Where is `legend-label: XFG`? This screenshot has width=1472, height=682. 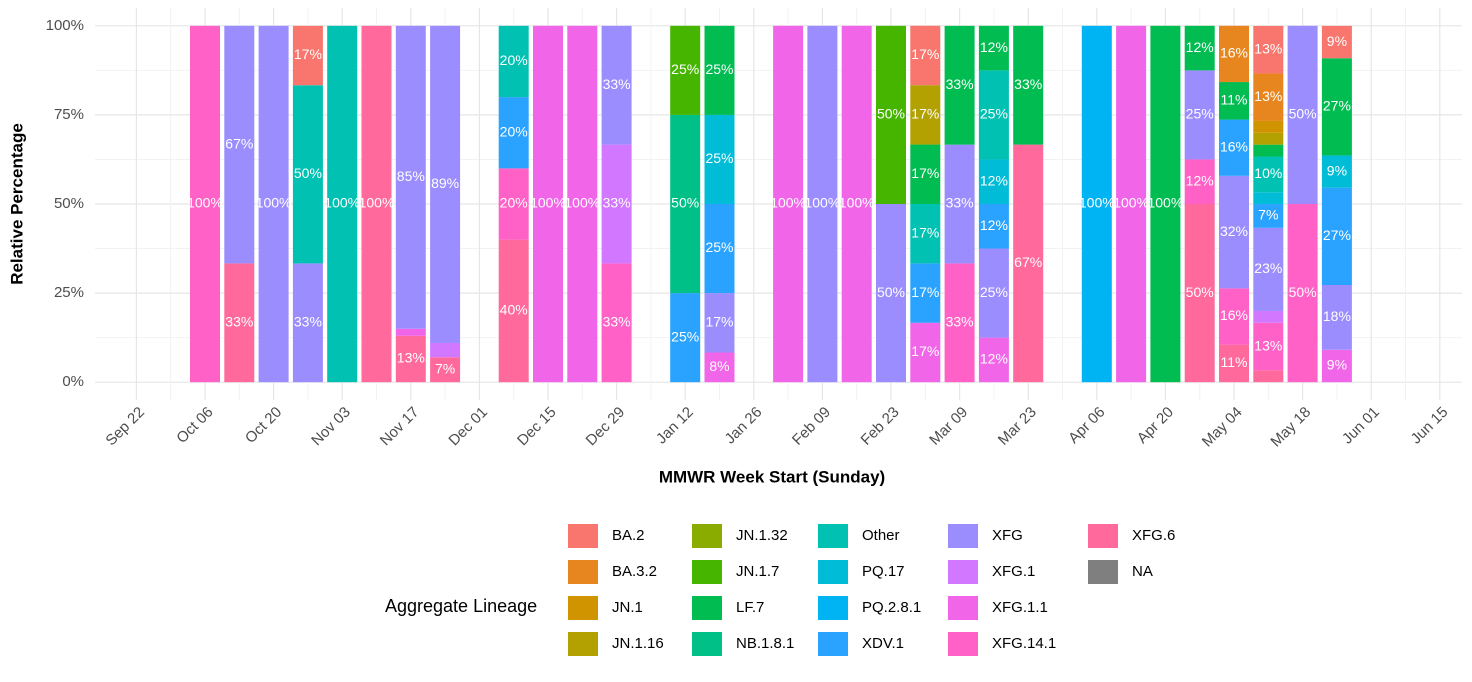 legend-label: XFG is located at coordinates (1007, 535).